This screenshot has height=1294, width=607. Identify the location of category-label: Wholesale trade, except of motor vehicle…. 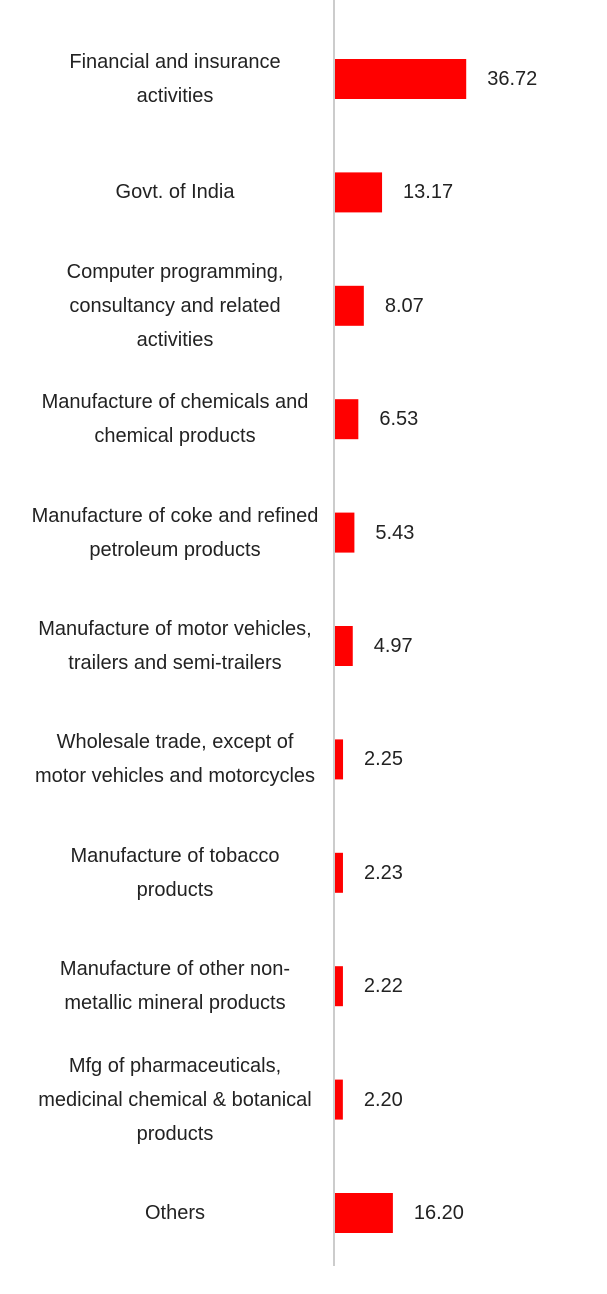
(175, 759).